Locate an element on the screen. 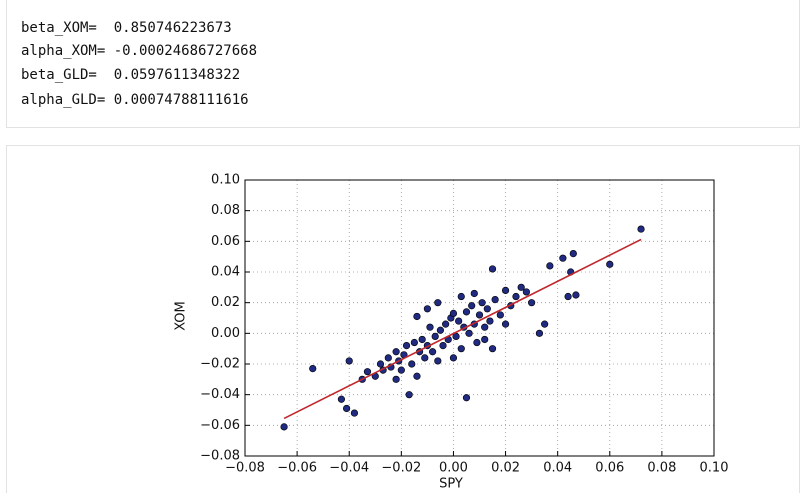 The height and width of the screenshot is (494, 800). x-tick-label: −0.06 is located at coordinates (297, 468).